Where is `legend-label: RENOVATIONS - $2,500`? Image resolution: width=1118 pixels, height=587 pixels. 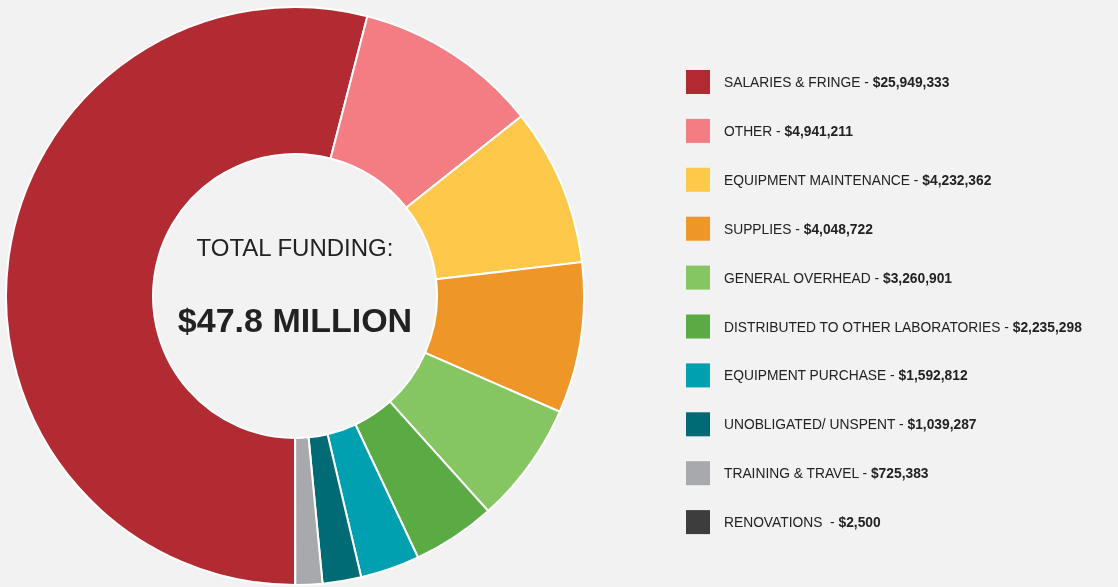 legend-label: RENOVATIONS - $2,500 is located at coordinates (803, 523).